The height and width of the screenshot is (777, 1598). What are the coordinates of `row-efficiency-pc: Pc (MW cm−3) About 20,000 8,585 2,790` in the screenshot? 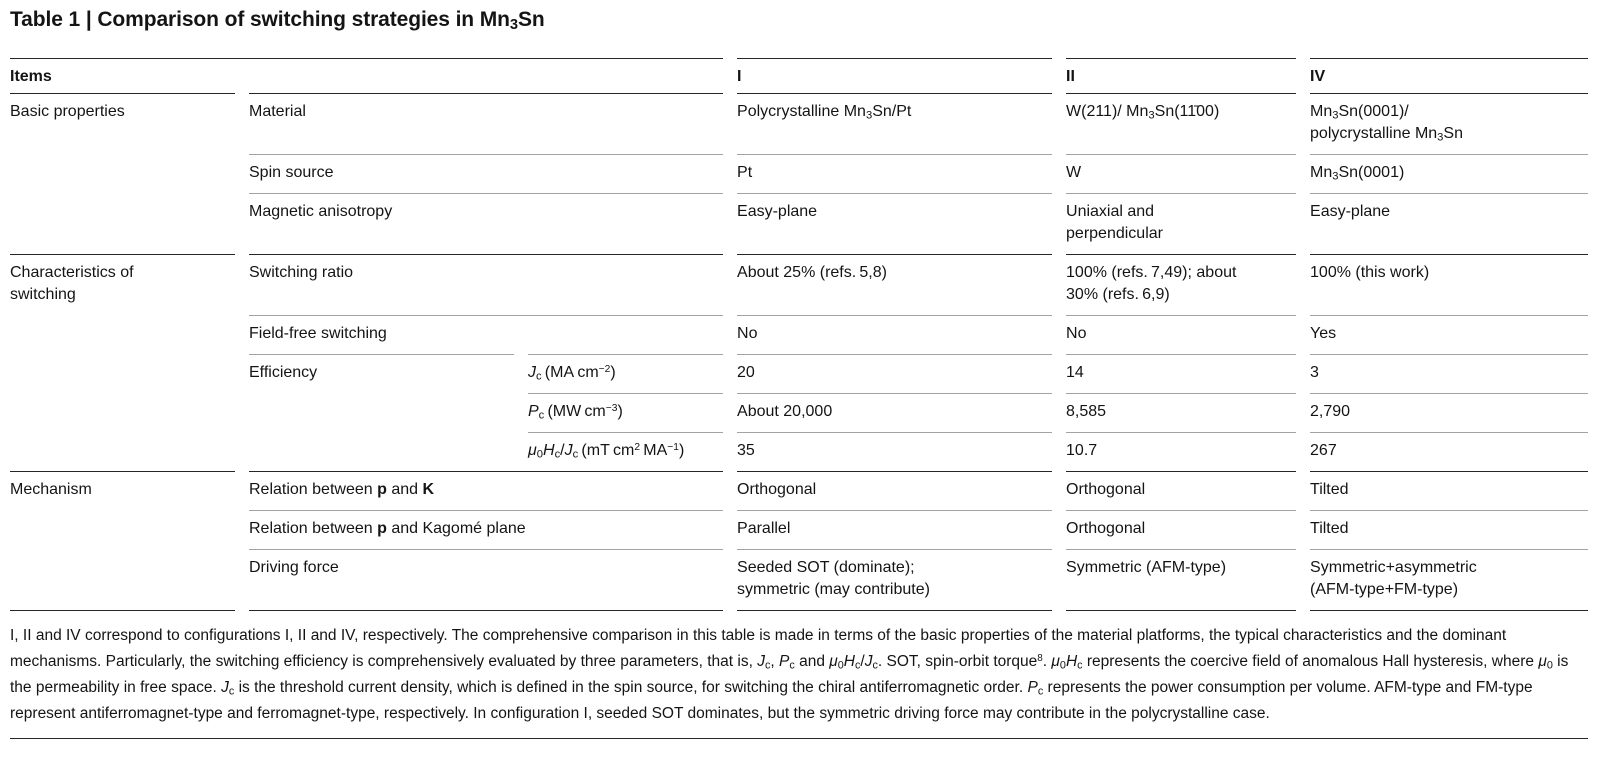 It's located at (799, 412).